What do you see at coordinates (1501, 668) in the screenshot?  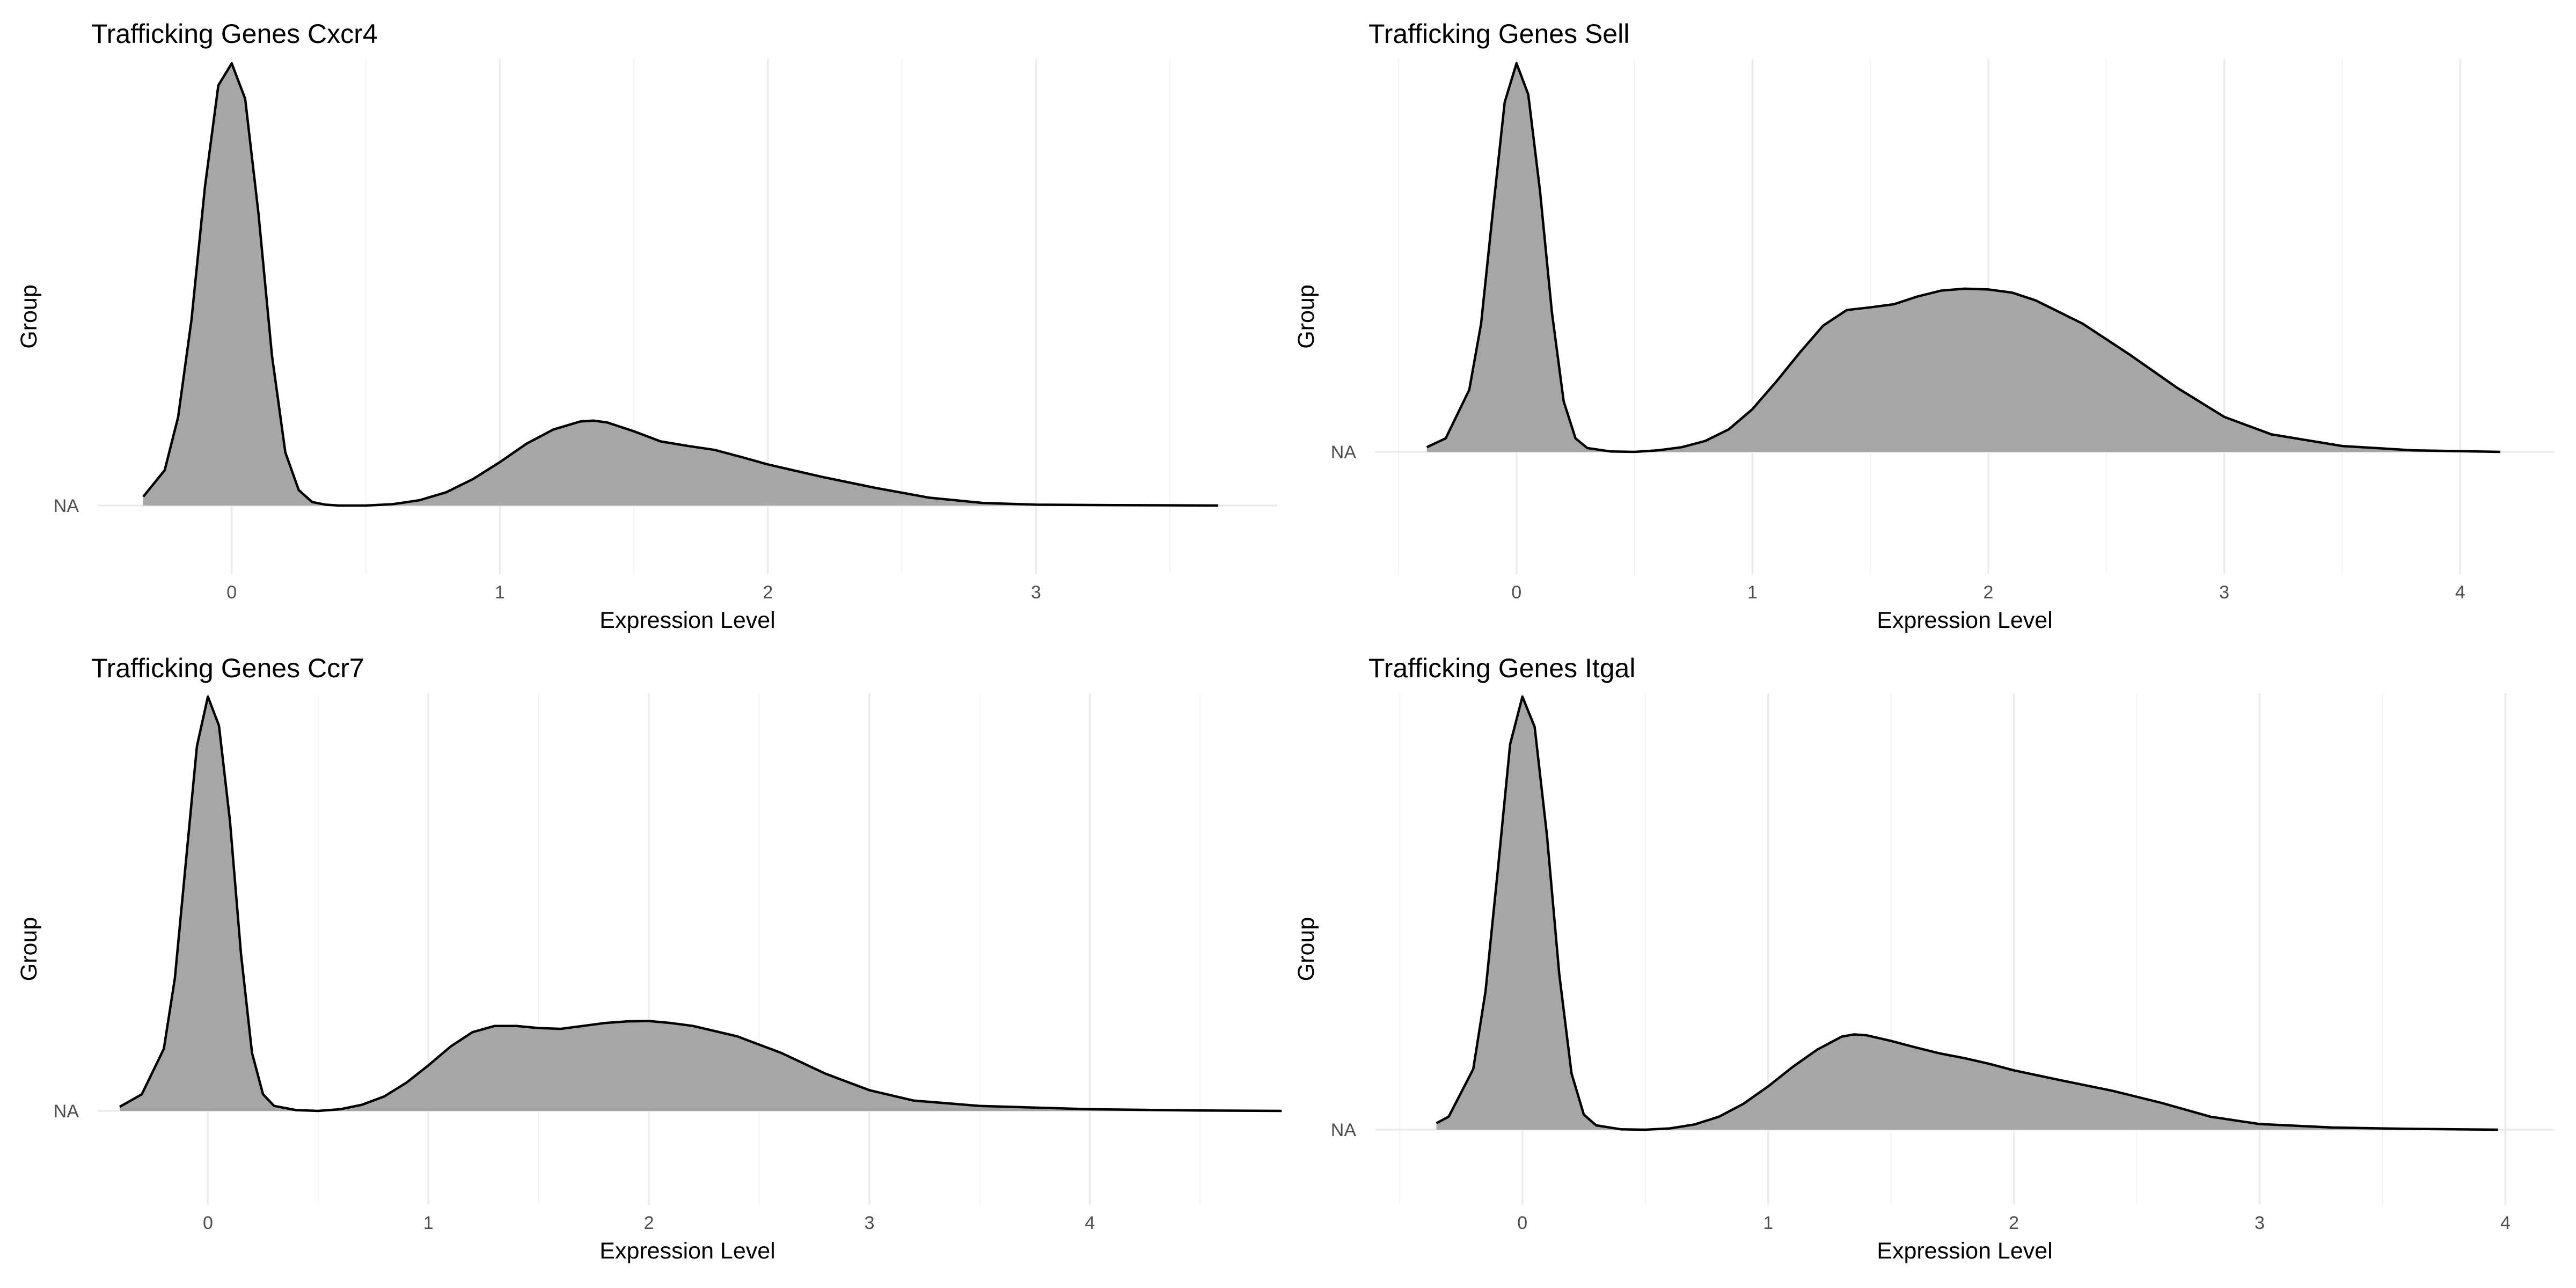 I see `chart-title: Trafficking Genes Itgal` at bounding box center [1501, 668].